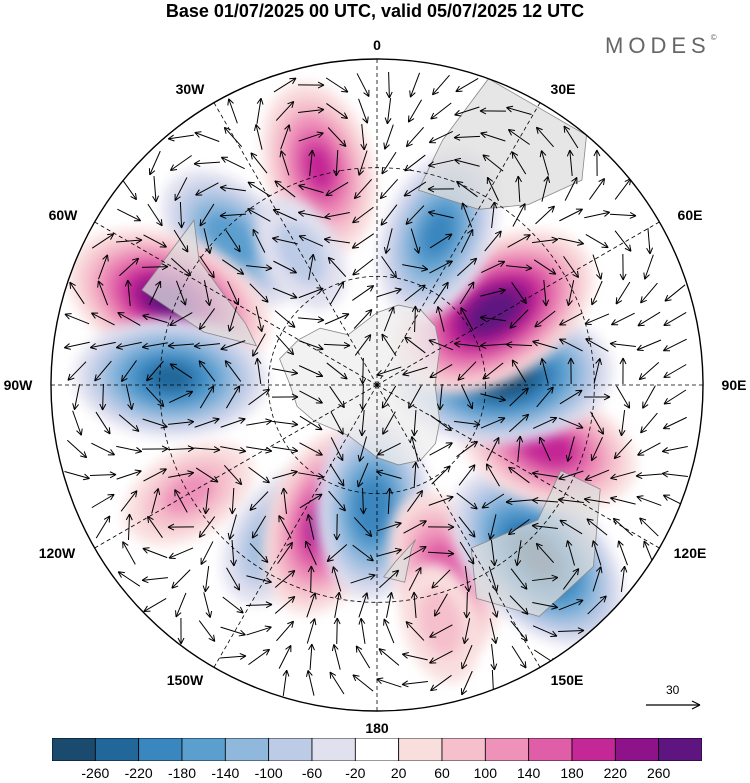 This screenshot has height=783, width=750. Describe the element at coordinates (615, 773) in the screenshot. I see `colorbar-tick-label: 220` at that location.